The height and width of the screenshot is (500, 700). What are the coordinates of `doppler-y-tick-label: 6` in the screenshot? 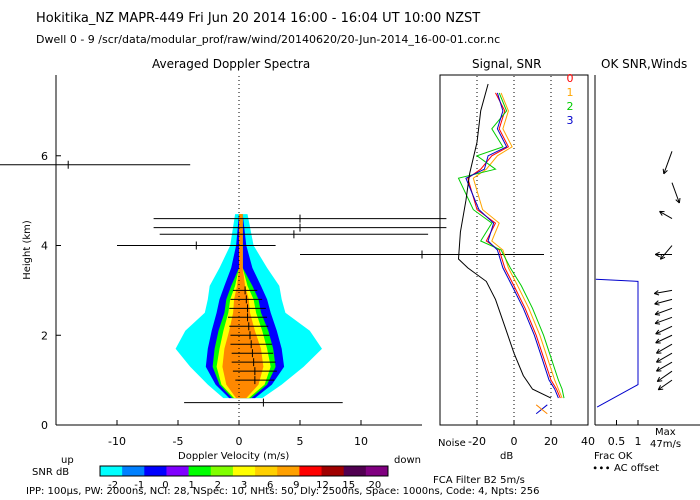 It's located at (44, 156).